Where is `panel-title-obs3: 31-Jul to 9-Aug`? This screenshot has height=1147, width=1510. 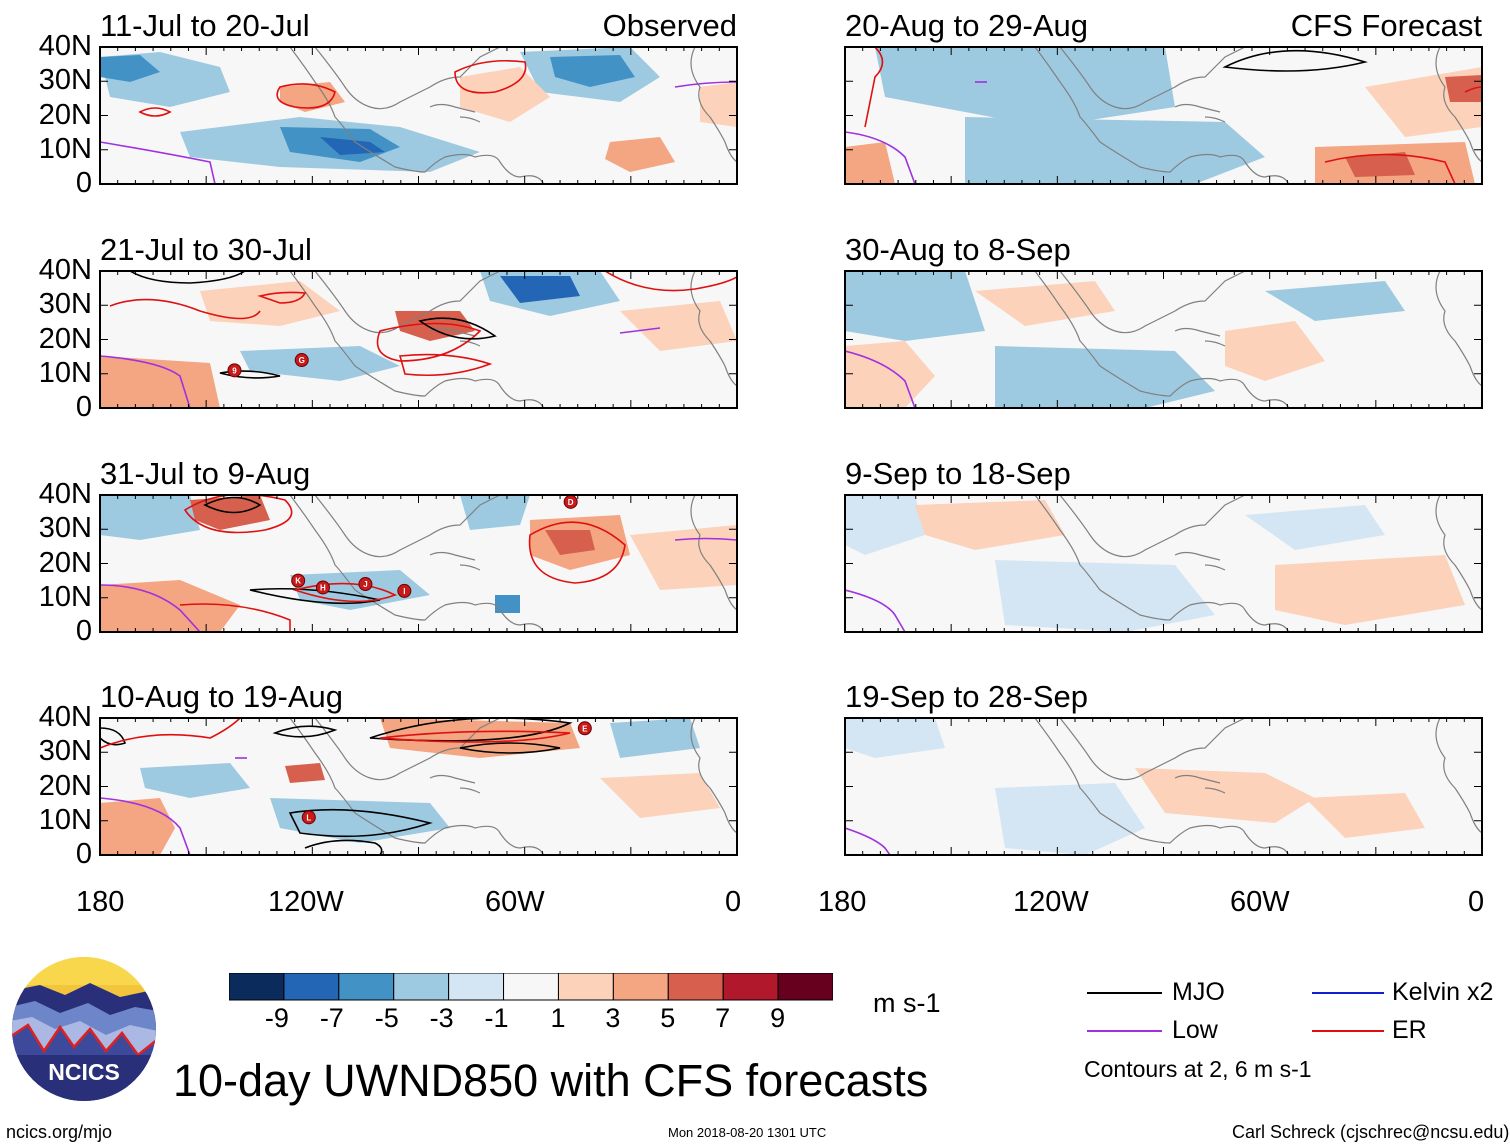 panel-title-obs3: 31-Jul to 9-Aug is located at coordinates (205, 473).